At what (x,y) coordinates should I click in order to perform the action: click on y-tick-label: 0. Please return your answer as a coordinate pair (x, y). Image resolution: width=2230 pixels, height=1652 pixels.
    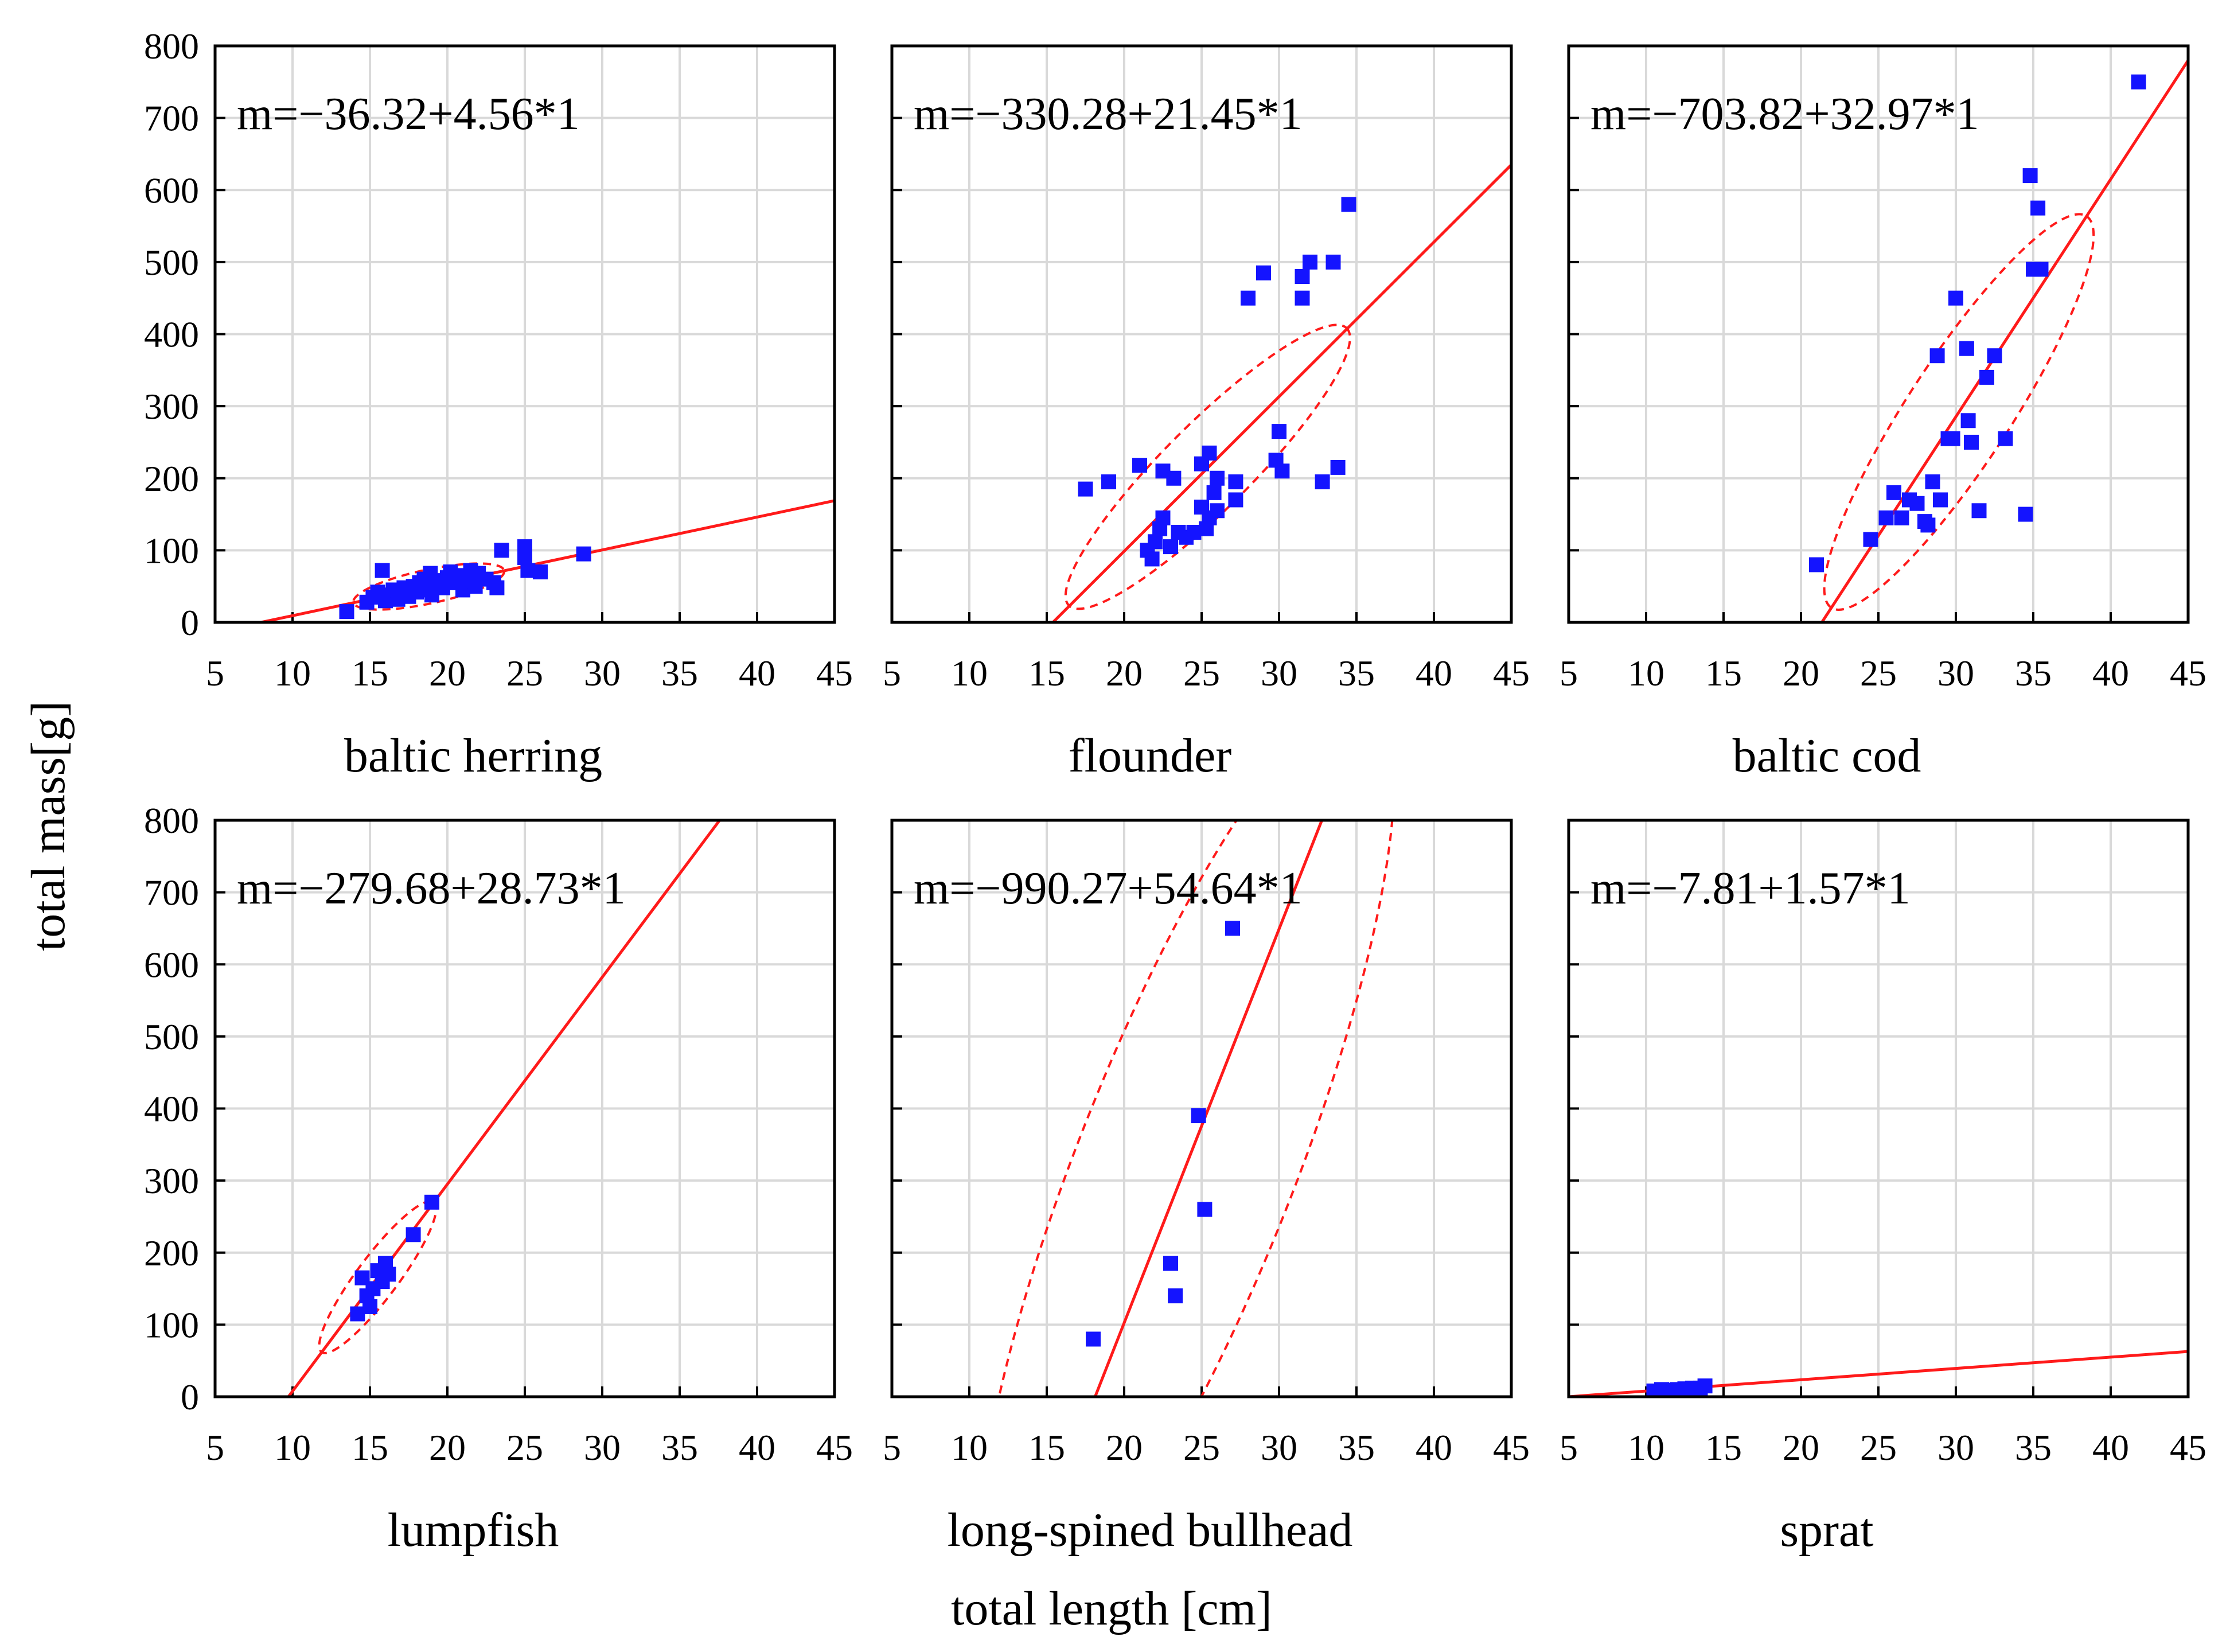
    Looking at the image, I should click on (190, 1397).